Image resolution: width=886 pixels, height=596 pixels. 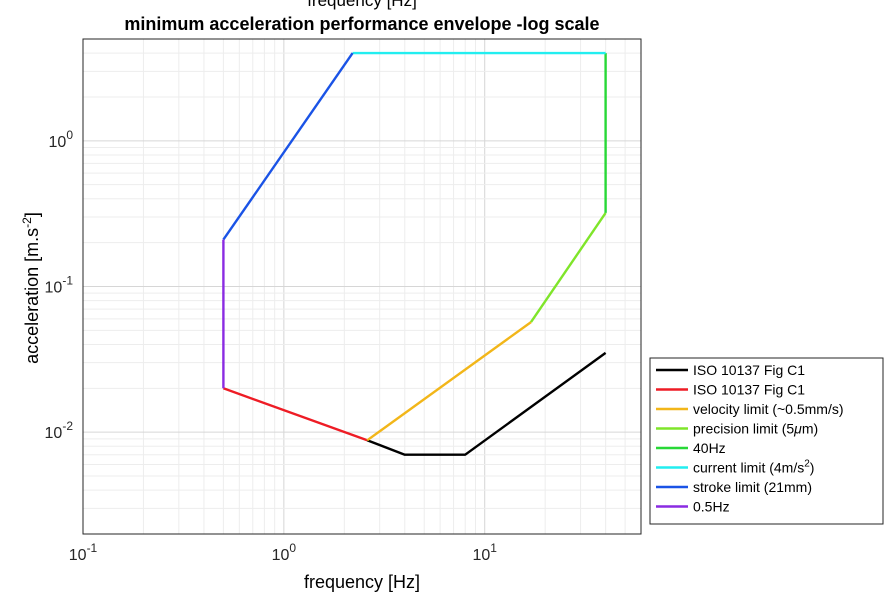 What do you see at coordinates (61, 139) in the screenshot?
I see `y-tick-label: 10⁰` at bounding box center [61, 139].